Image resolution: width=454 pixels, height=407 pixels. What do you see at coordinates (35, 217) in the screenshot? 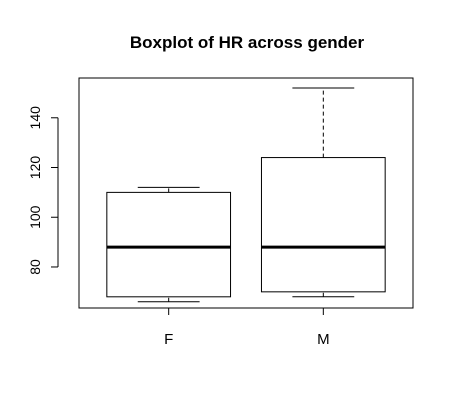
I see `y-tick-label-100: 100` at bounding box center [35, 217].